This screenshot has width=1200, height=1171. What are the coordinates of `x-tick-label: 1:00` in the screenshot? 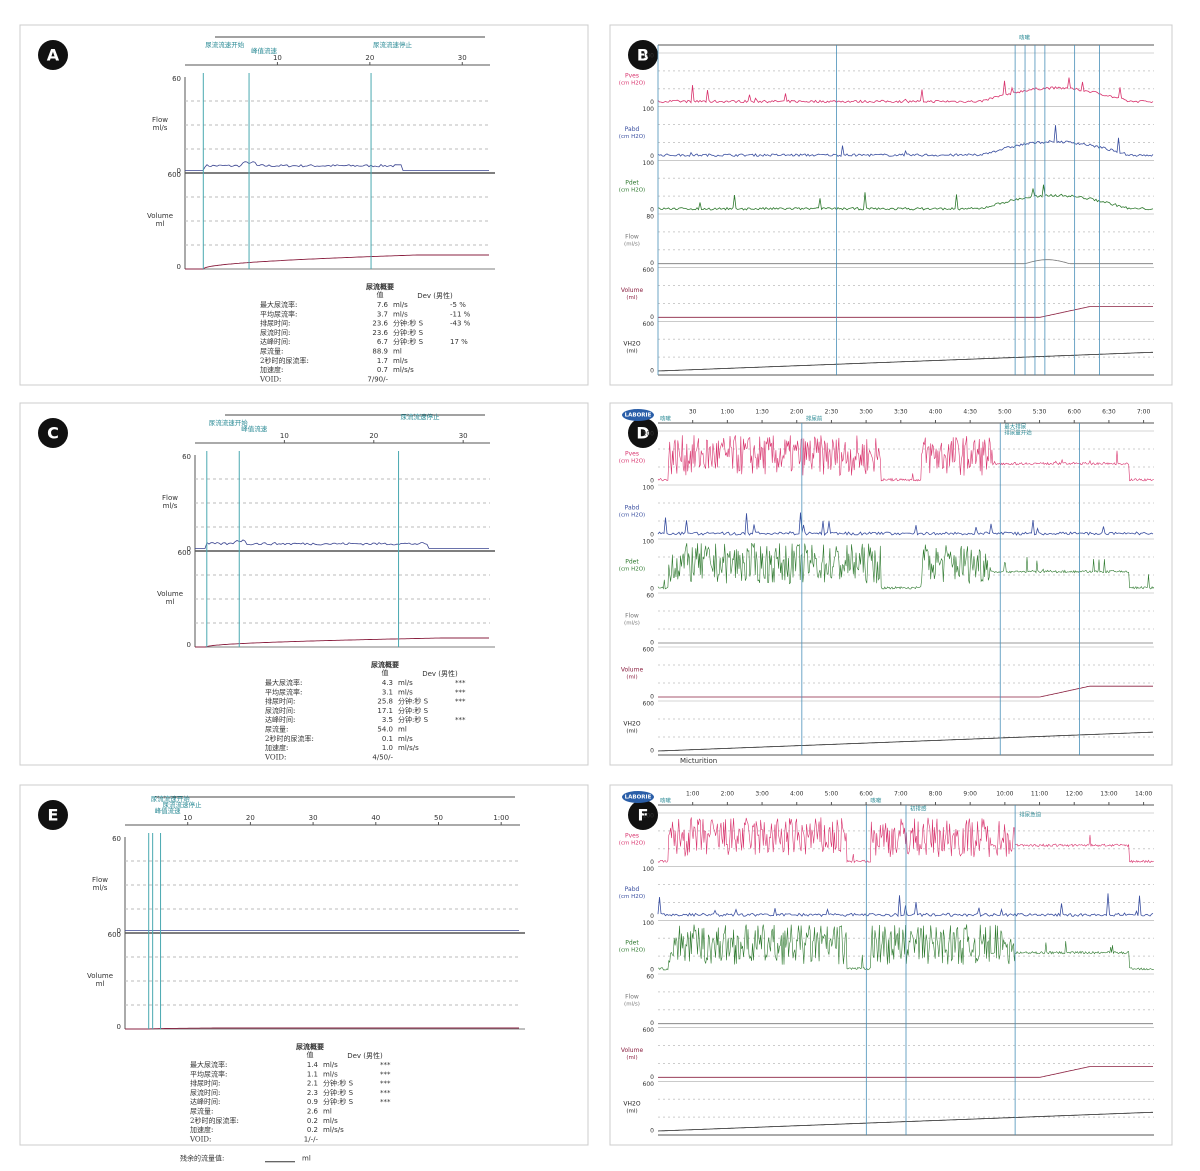 It's located at (501, 818).